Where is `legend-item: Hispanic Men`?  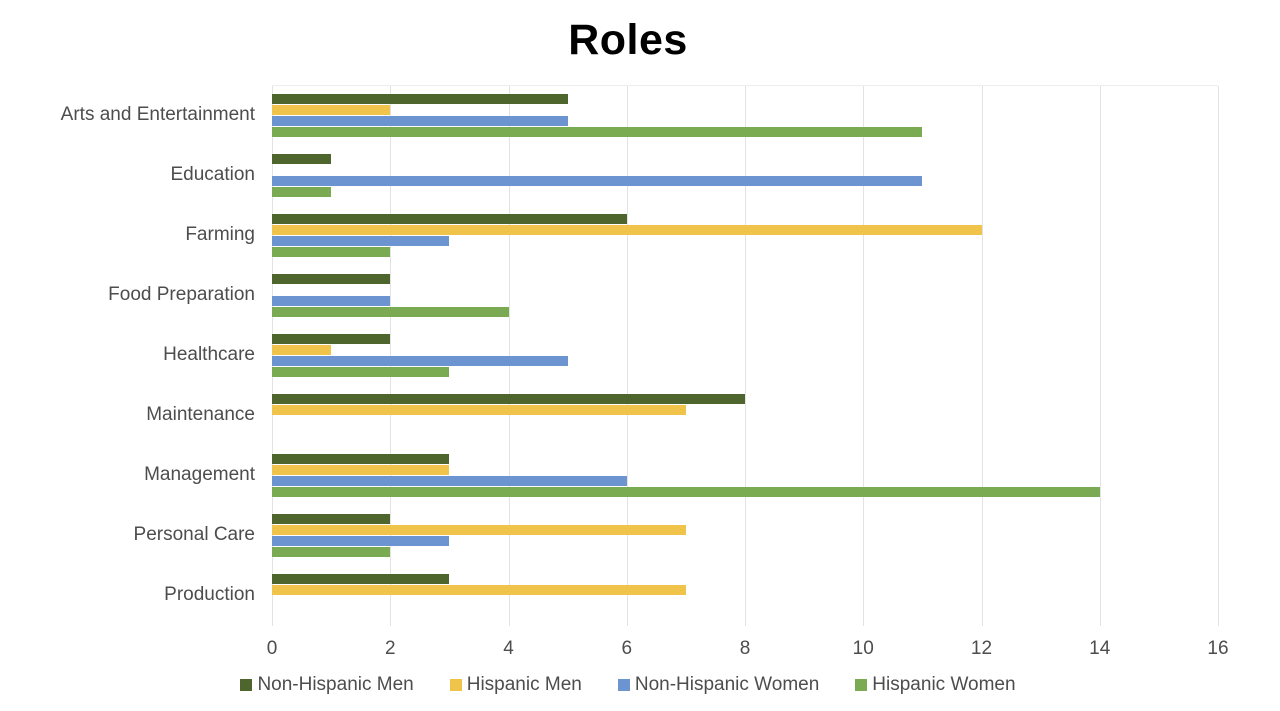 legend-item: Hispanic Men is located at coordinates (515, 685).